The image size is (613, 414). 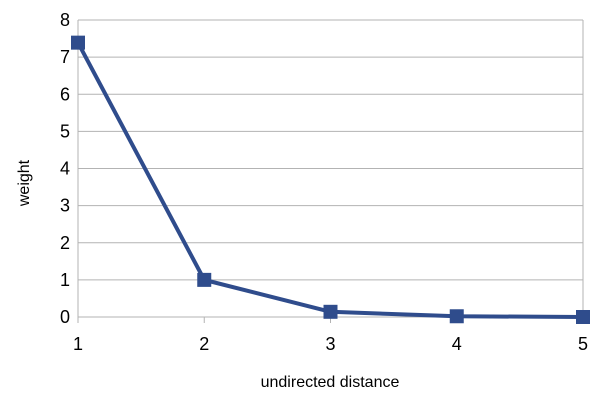 What do you see at coordinates (457, 344) in the screenshot?
I see `x-tick-label-4: 4` at bounding box center [457, 344].